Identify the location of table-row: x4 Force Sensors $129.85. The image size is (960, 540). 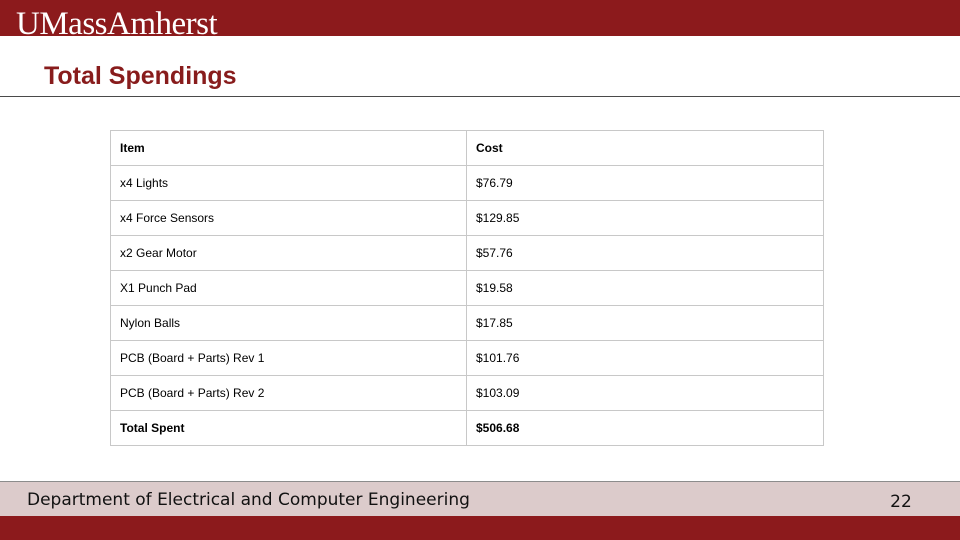
(467, 218).